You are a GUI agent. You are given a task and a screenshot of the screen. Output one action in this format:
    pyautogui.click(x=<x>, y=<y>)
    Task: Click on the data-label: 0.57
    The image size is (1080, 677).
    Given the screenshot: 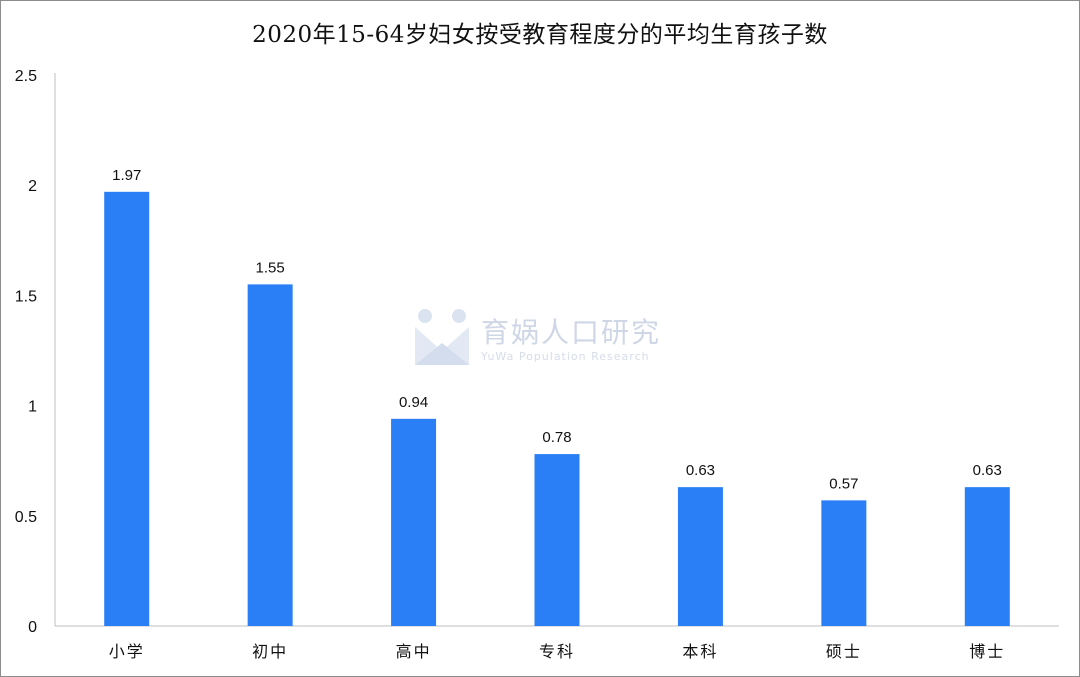 What is the action you would take?
    pyautogui.click(x=843, y=483)
    